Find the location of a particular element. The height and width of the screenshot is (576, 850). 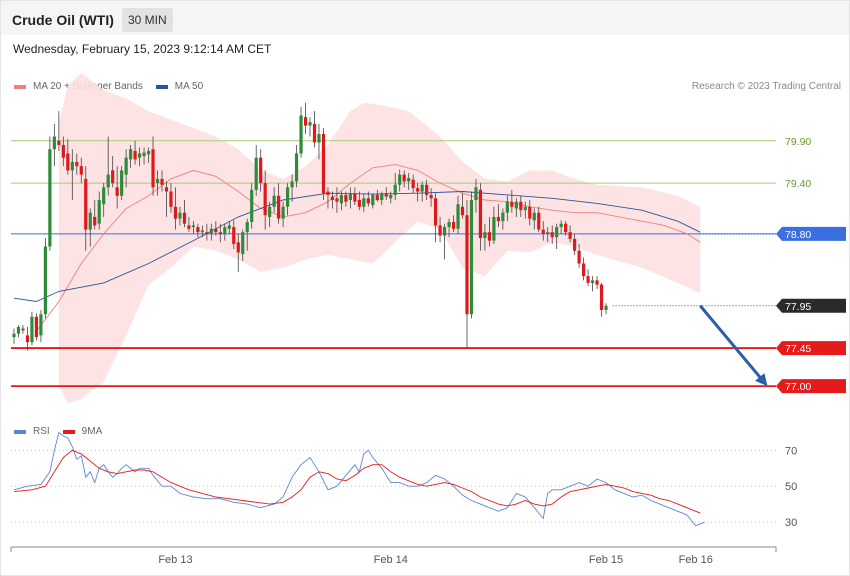

legend-rsi-ma-label: 9MA is located at coordinates (92, 431).